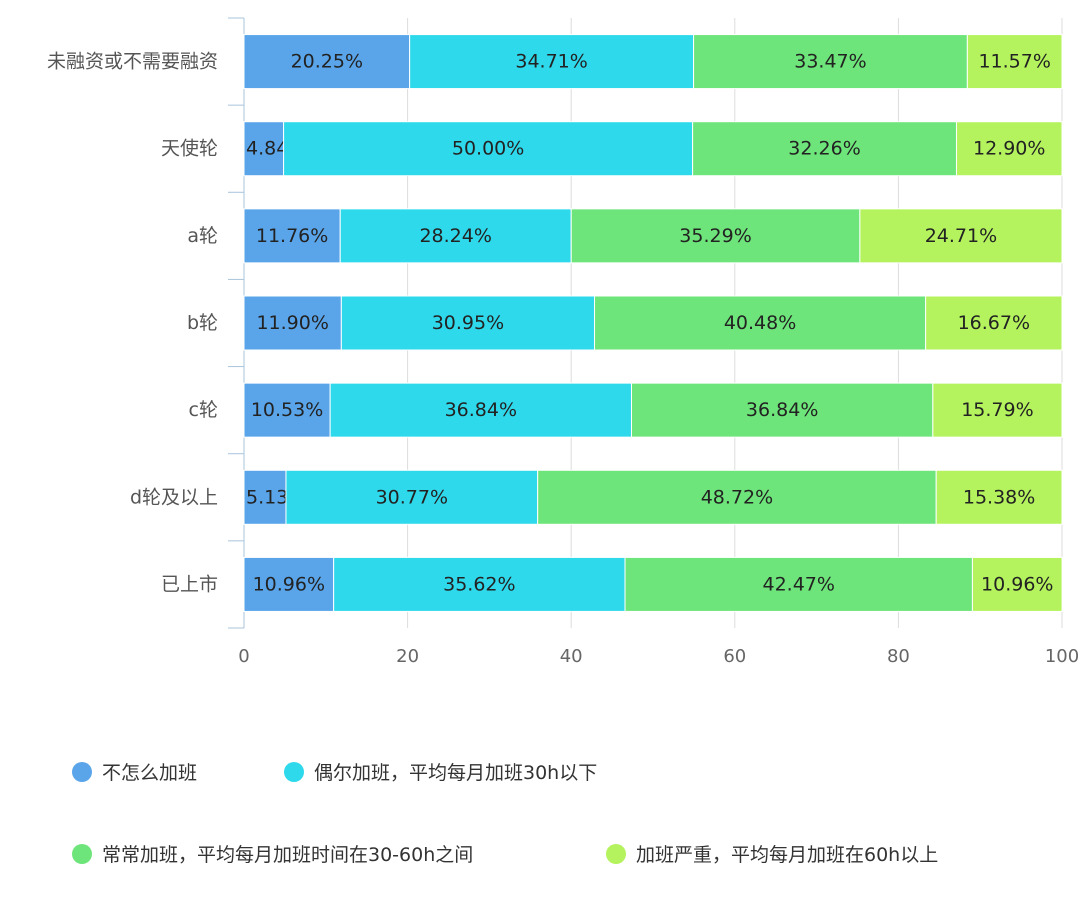 The width and height of the screenshot is (1080, 900). I want to click on data-label: 11.76%, so click(292, 236).